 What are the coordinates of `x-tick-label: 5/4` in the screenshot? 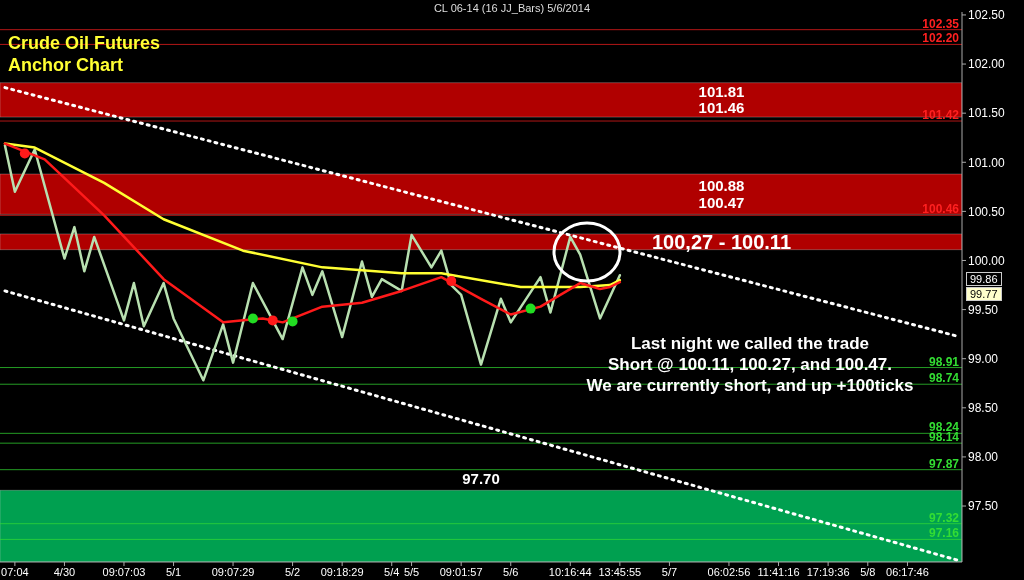 It's located at (392, 571).